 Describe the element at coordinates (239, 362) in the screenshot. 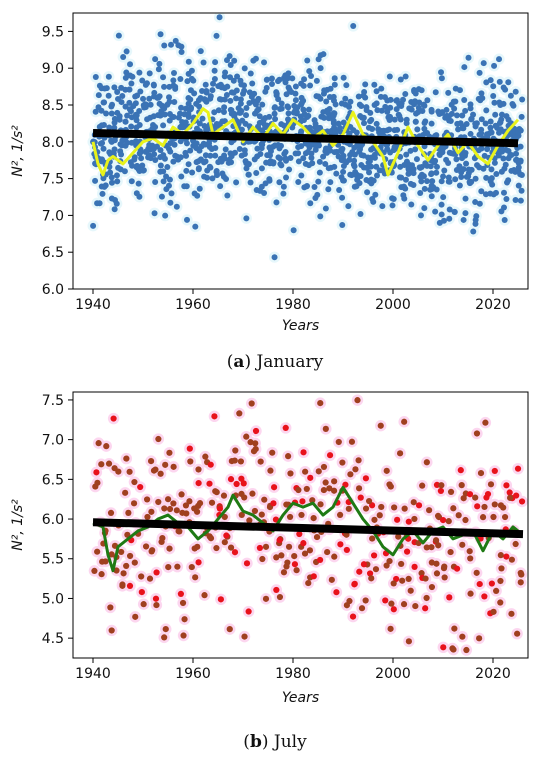

I see `caption-january-letter: a` at that location.